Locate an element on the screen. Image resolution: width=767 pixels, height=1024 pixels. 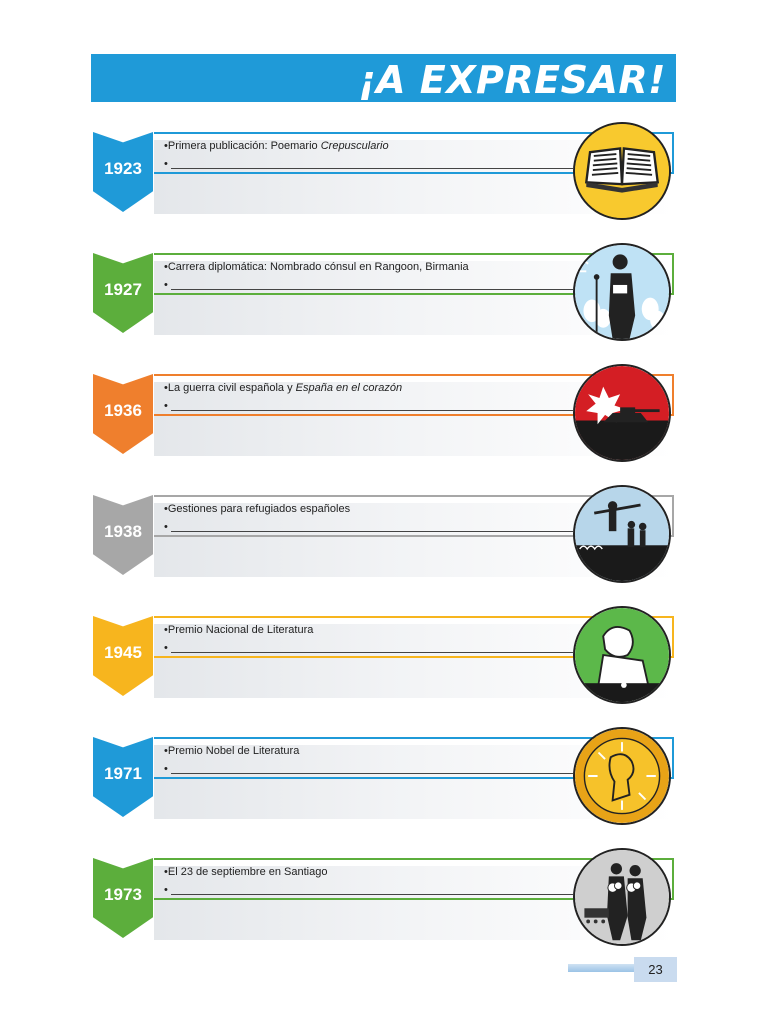
page-number: 23 is located at coordinates (655, 969).